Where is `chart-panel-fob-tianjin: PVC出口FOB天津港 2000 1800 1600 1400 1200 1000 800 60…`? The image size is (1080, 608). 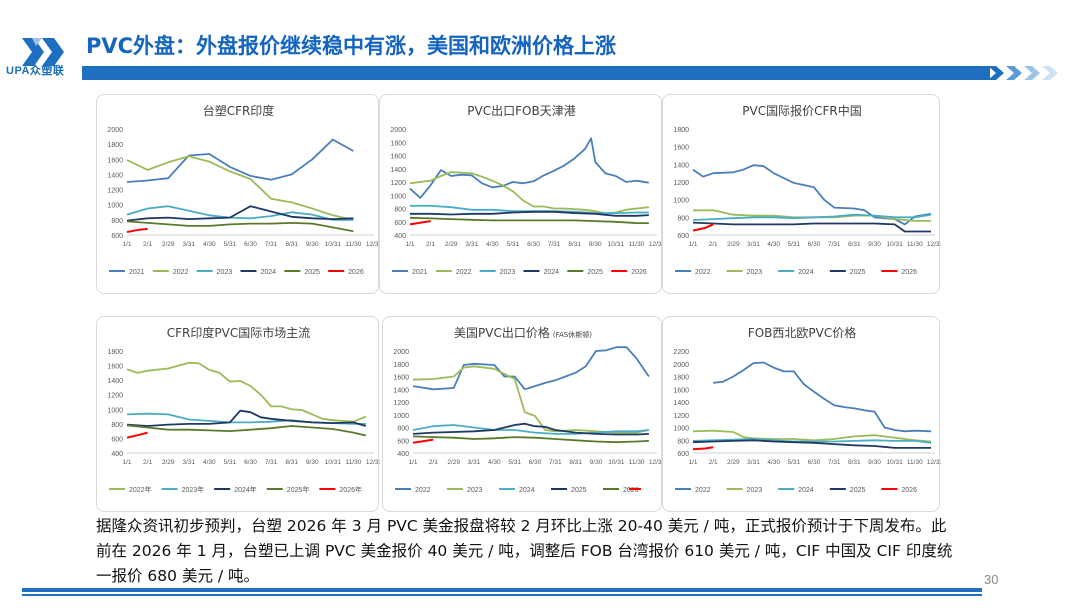
chart-panel-fob-tianjin: PVC出口FOB天津港 2000 1800 1600 1400 1200 1000 800 60… is located at coordinates (521, 194).